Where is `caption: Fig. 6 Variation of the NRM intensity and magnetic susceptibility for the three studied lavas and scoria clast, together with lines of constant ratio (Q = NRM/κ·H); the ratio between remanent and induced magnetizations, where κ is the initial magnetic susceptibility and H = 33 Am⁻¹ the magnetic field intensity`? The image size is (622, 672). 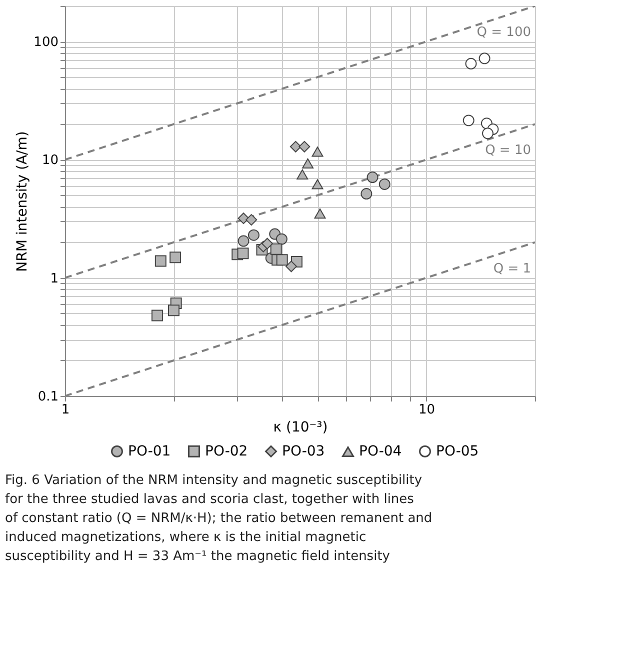 caption: Fig. 6 Variation of the NRM intensity and magnetic susceptibility for the three studied lavas and scoria clast, together with lines of constant ratio (Q = NRM/κ·H); the ratio between remanent and induced magnetizations, where κ is the initial magnetic susceptibility and H = 33 Am⁻¹ the magnetic field intensity is located at coordinates (218, 518).